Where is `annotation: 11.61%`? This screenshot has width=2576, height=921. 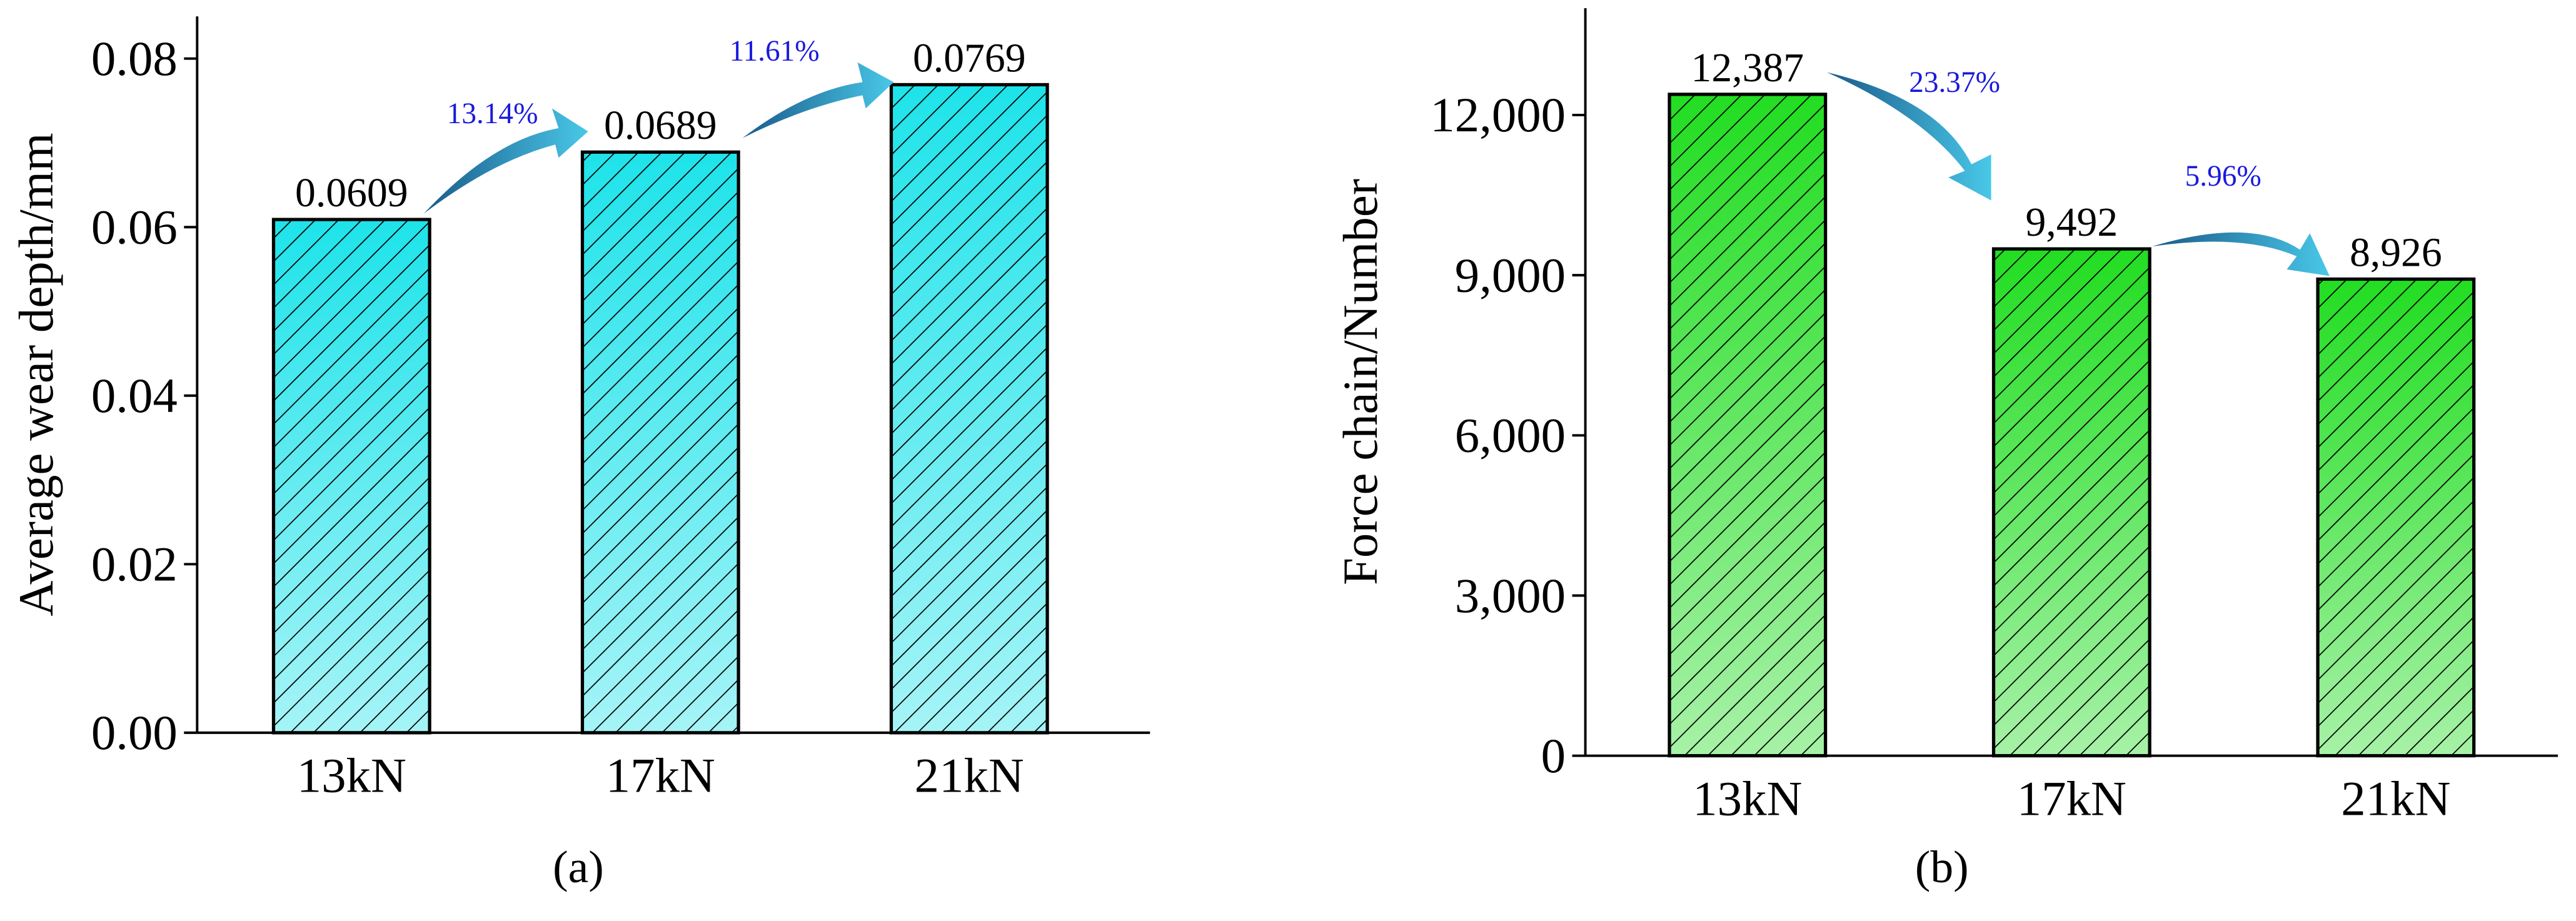
annotation: 11.61% is located at coordinates (775, 52).